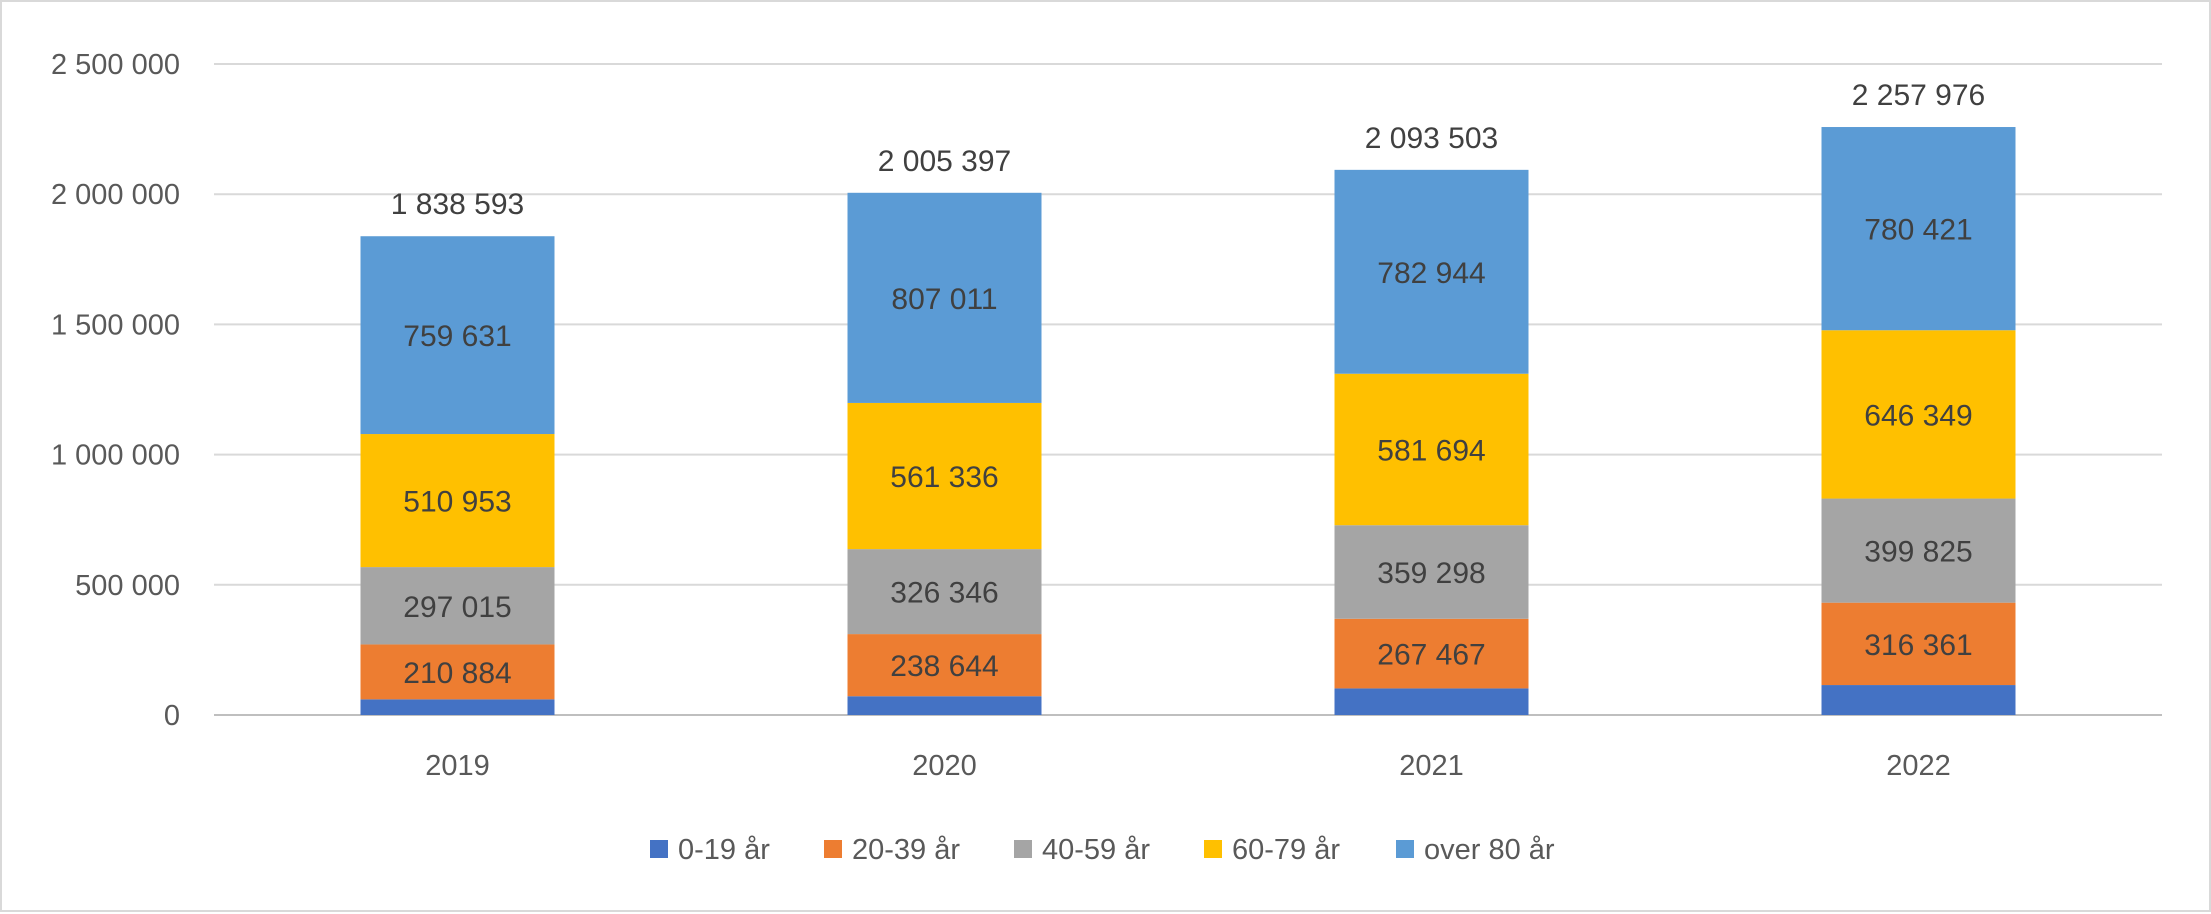 The width and height of the screenshot is (2211, 914). I want to click on data-label: 807 011, so click(944, 299).